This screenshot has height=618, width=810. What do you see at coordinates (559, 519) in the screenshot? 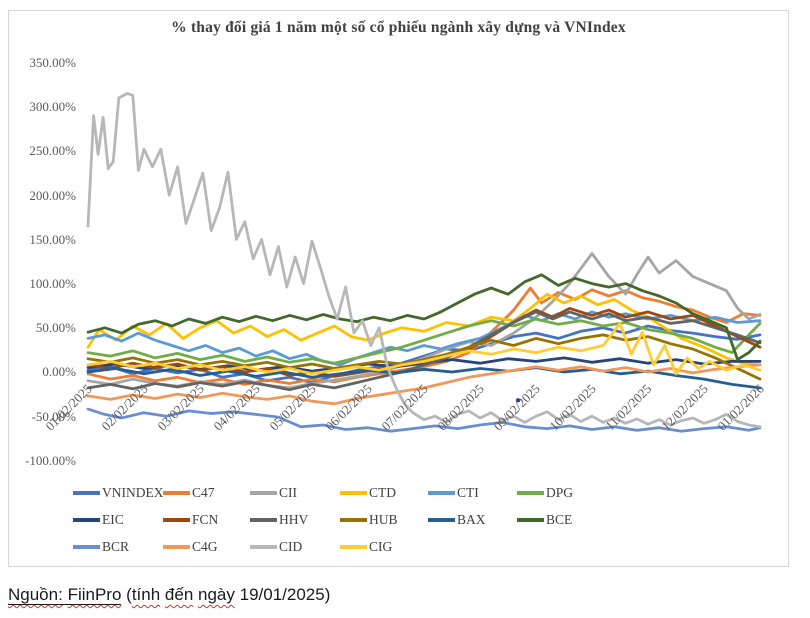
I see `legend-label: BCE` at bounding box center [559, 519].